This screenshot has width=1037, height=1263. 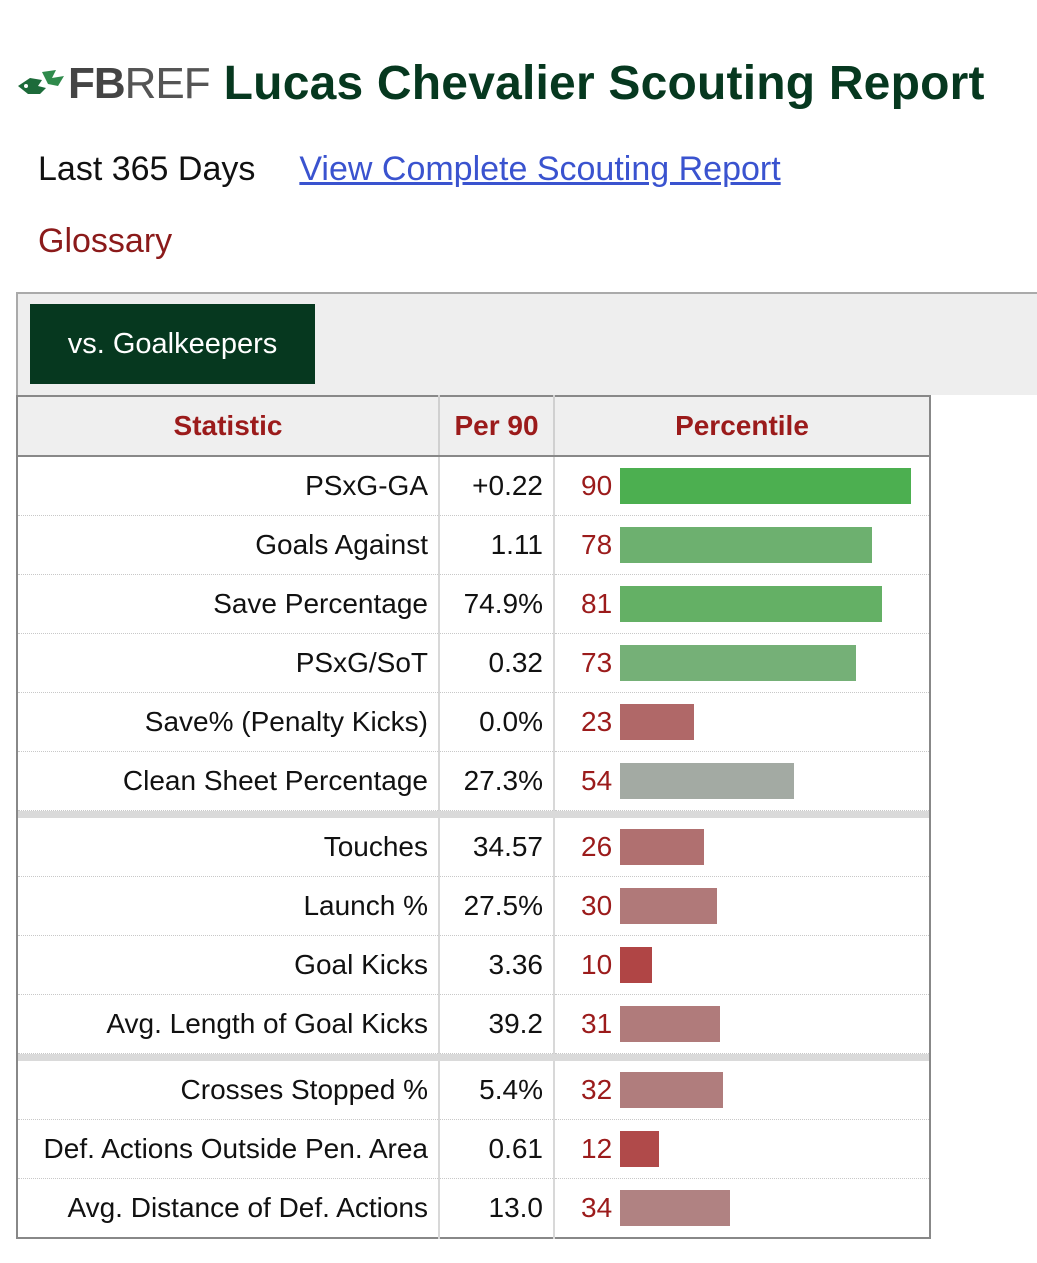 I want to click on per90-value: 0.0%, so click(x=497, y=722).